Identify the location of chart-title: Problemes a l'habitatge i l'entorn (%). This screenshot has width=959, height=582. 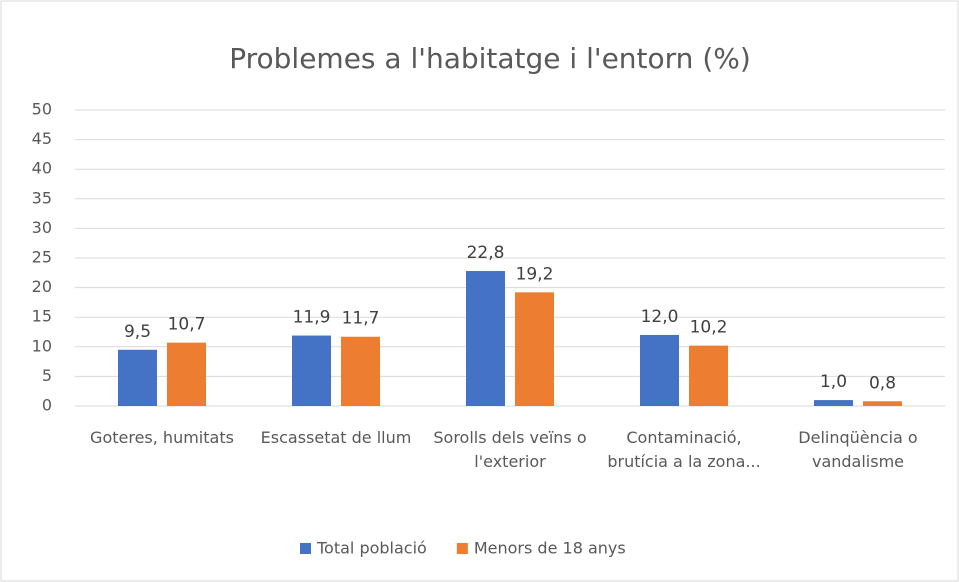
(490, 58).